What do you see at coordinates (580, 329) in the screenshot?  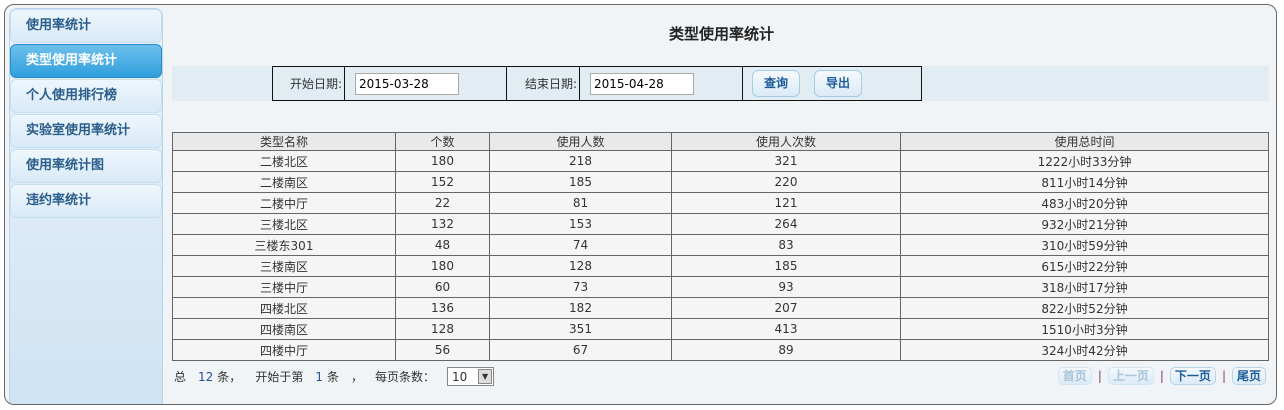 I see `table-cell: 351` at bounding box center [580, 329].